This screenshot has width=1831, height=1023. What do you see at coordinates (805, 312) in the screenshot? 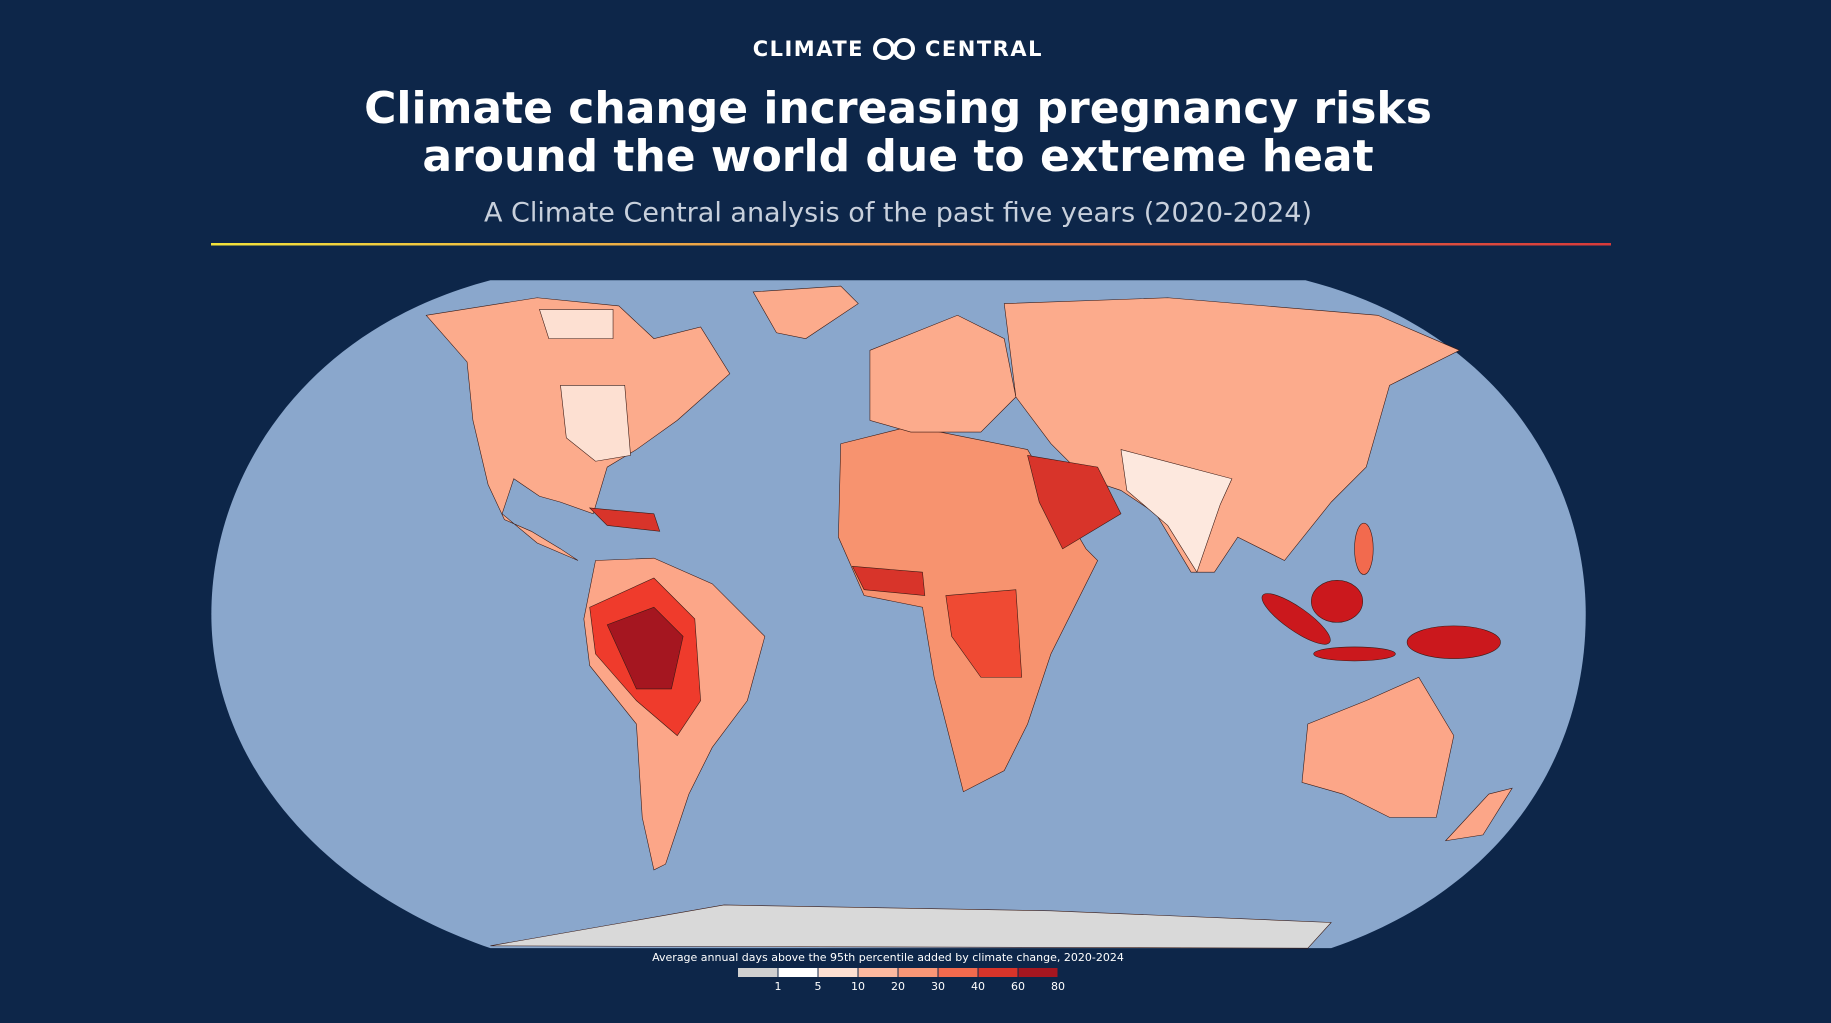
I see `greenland` at bounding box center [805, 312].